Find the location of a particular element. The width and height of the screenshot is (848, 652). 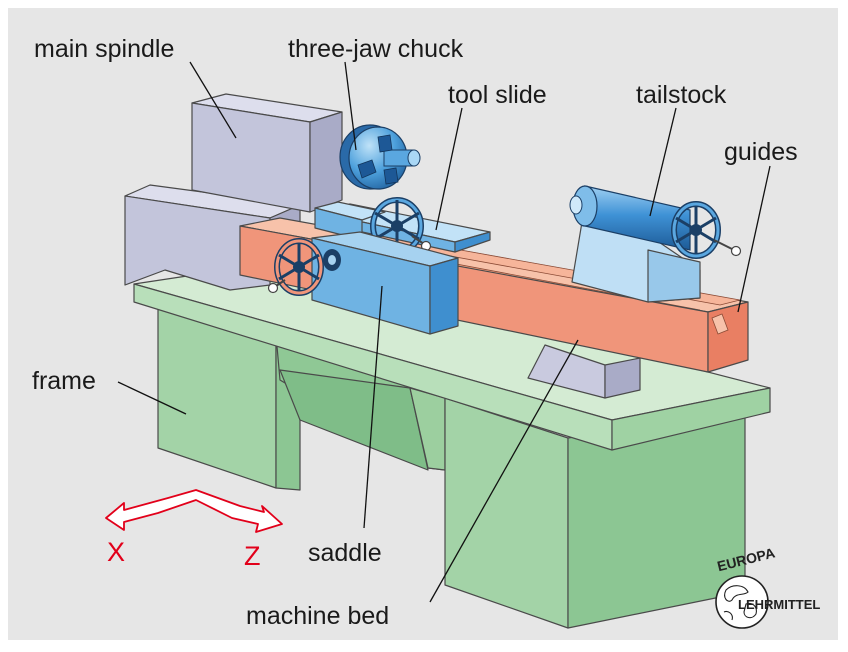

axis-label-x: X is located at coordinates (116, 552).